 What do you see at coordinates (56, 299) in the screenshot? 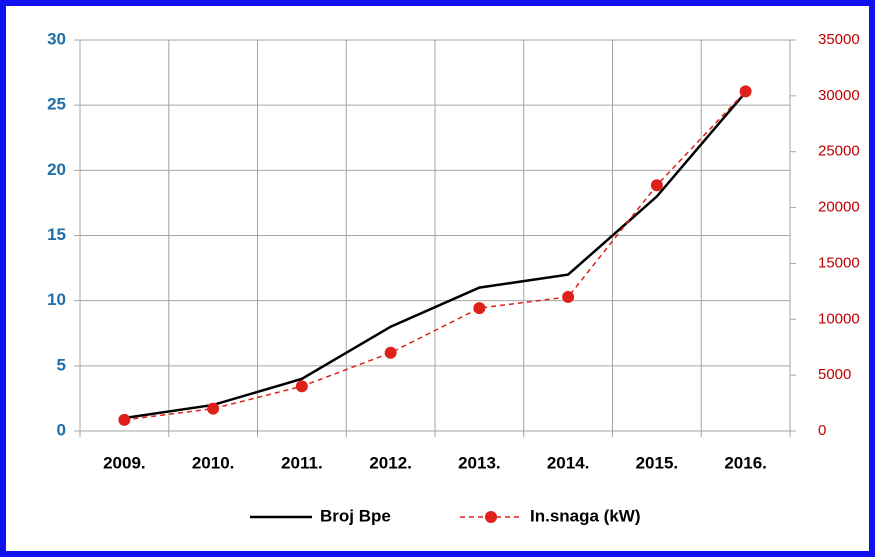
I see `y-tick-label: 10` at bounding box center [56, 299].